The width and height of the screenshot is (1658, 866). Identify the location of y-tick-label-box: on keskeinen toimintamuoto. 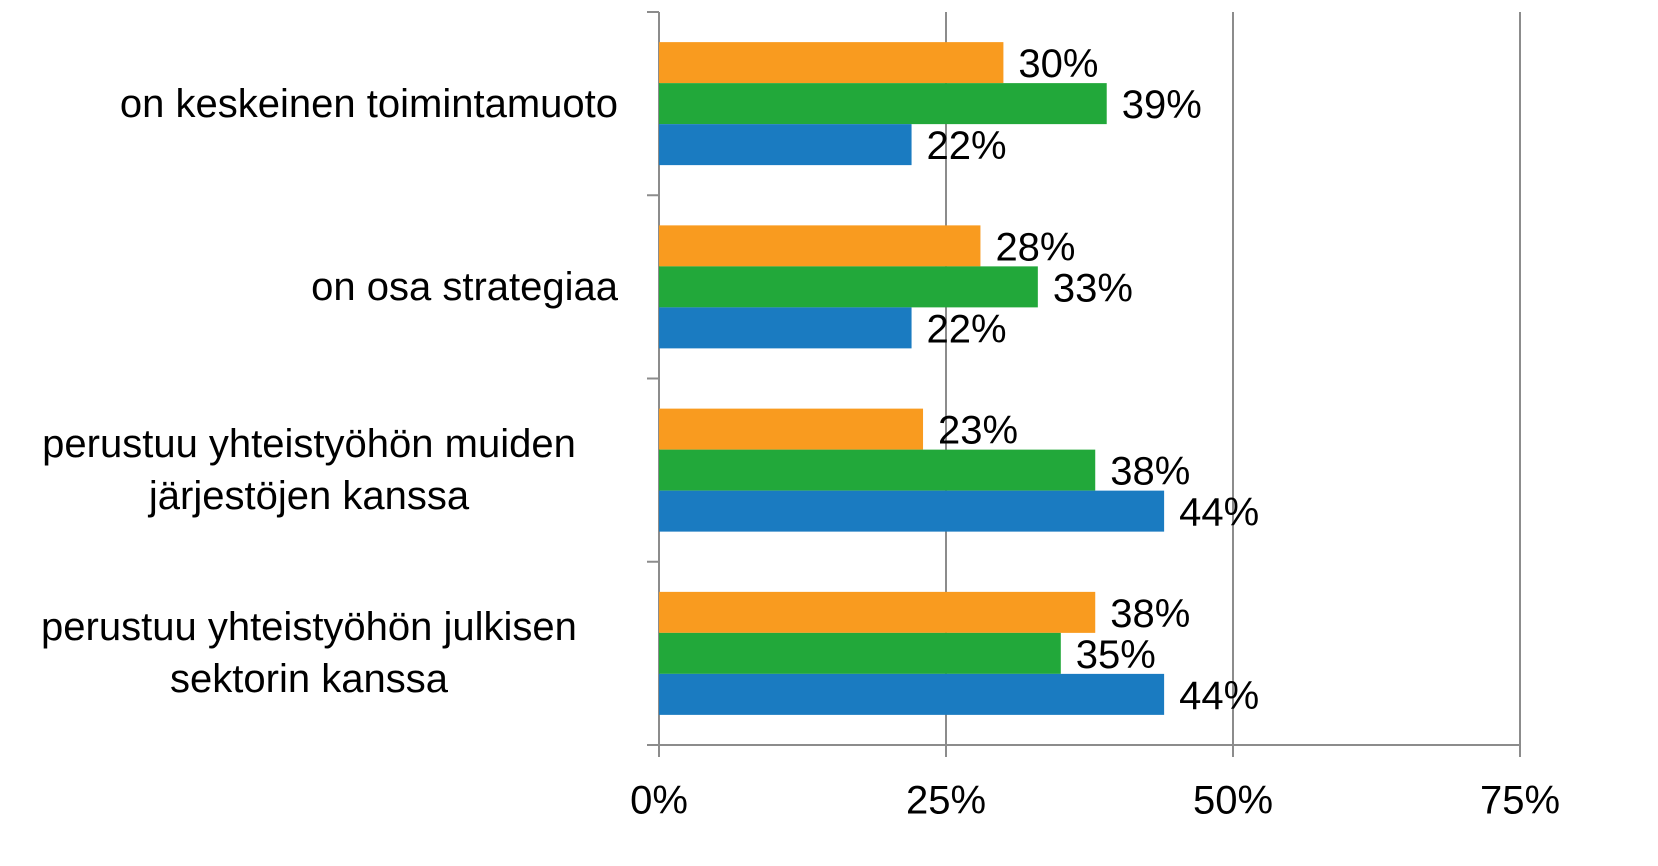
(369, 103).